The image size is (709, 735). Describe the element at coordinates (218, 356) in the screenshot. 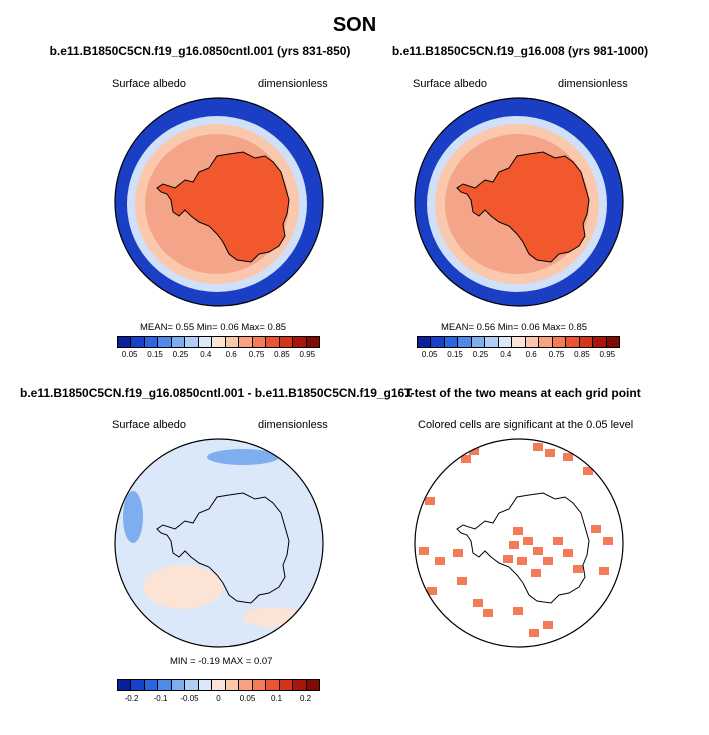

I see `panel-1-colorbar-ticks: 0.05 0.15 0.25 0.4 0.6 0.75 0.85 0.95` at that location.